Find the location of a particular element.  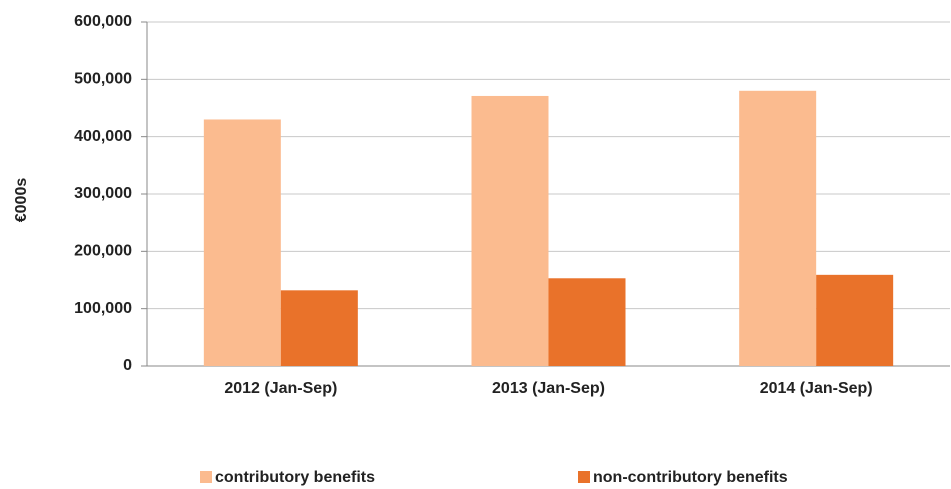

x-tick-label: 2014 (Jan-Sep) is located at coordinates (816, 388).